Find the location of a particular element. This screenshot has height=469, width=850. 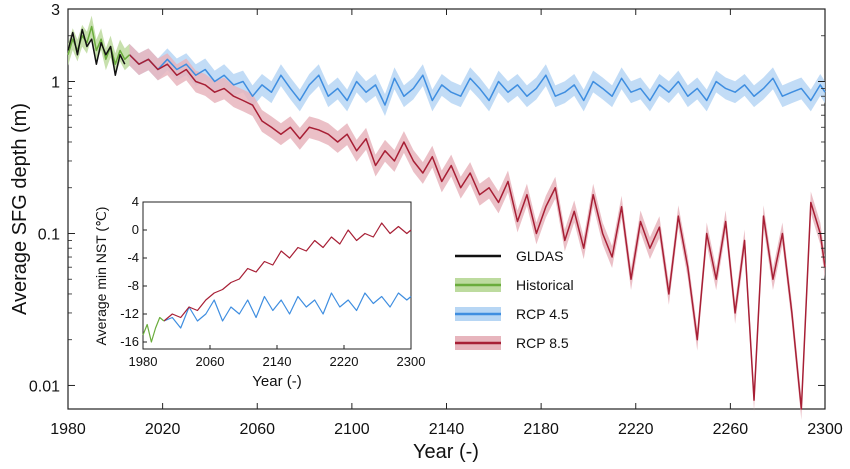

inset-y-tick-label-4: 4 is located at coordinates (135, 201).